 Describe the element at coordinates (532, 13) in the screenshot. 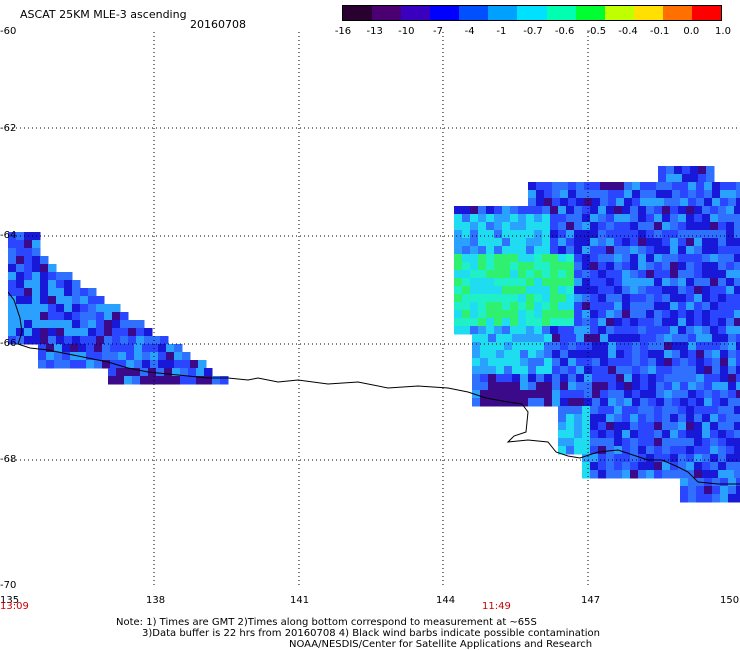

I see `colorbar` at that location.